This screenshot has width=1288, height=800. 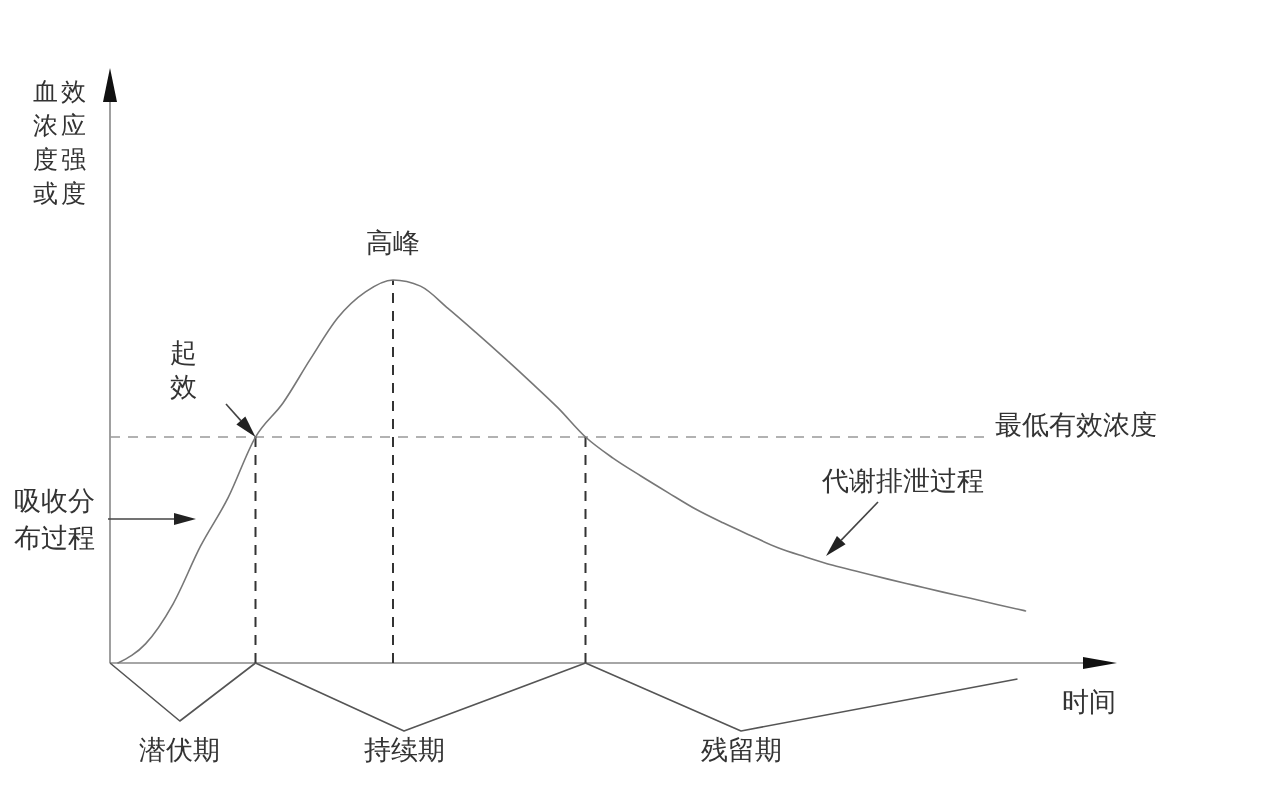 I want to click on ref-line-label: 最低有效浓度, so click(x=1076, y=424).